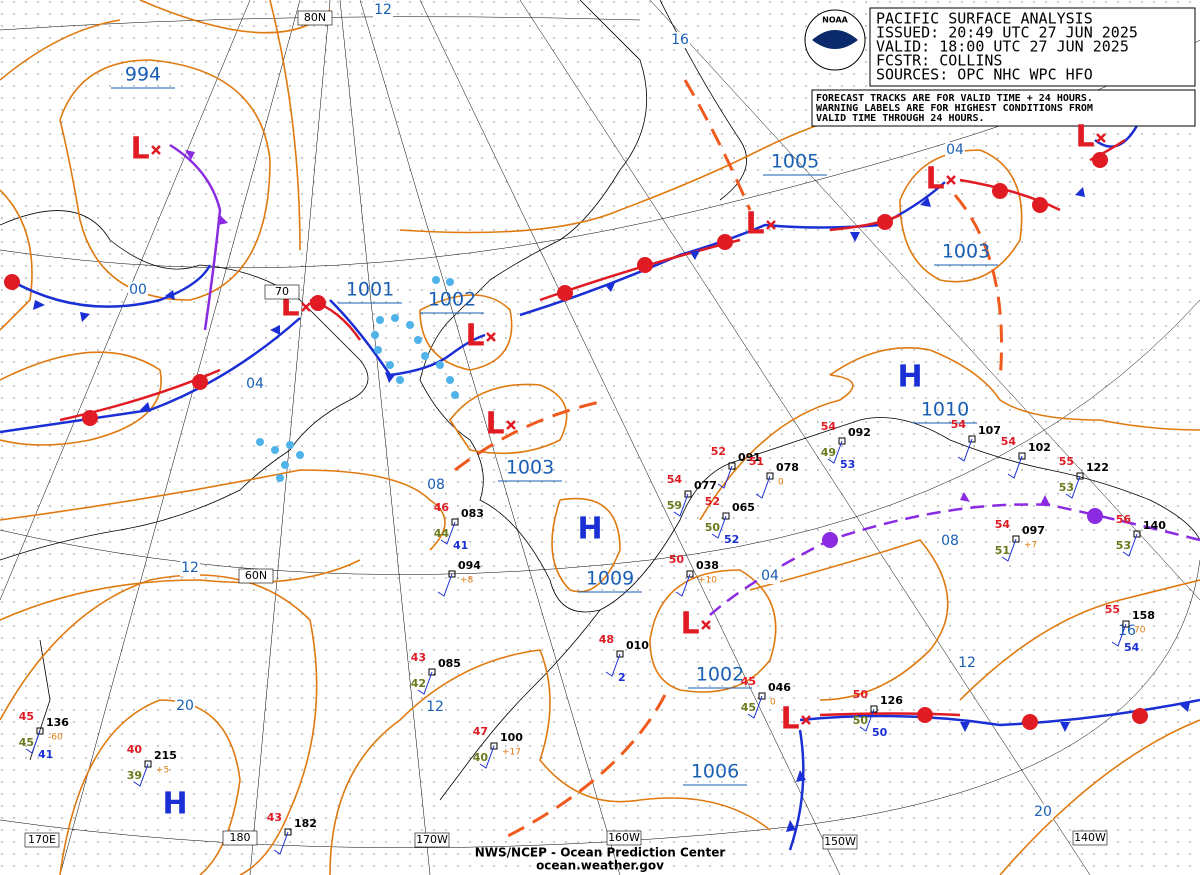 Image resolution: width=1200 pixels, height=875 pixels. Describe the element at coordinates (481, 757) in the screenshot. I see `station-dew: 40` at that location.